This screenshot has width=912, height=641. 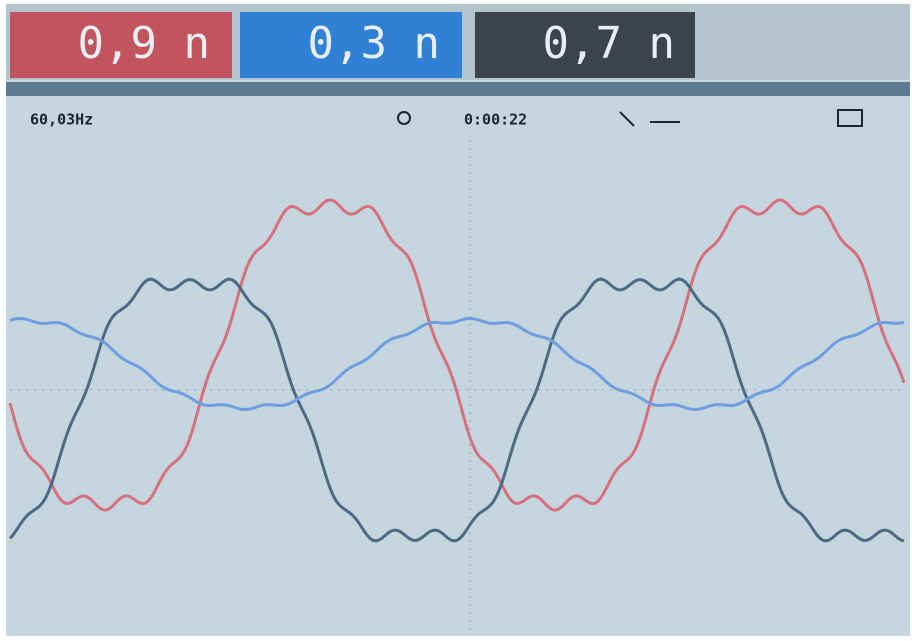 I want to click on reading-box-blue, so click(x=351, y=45).